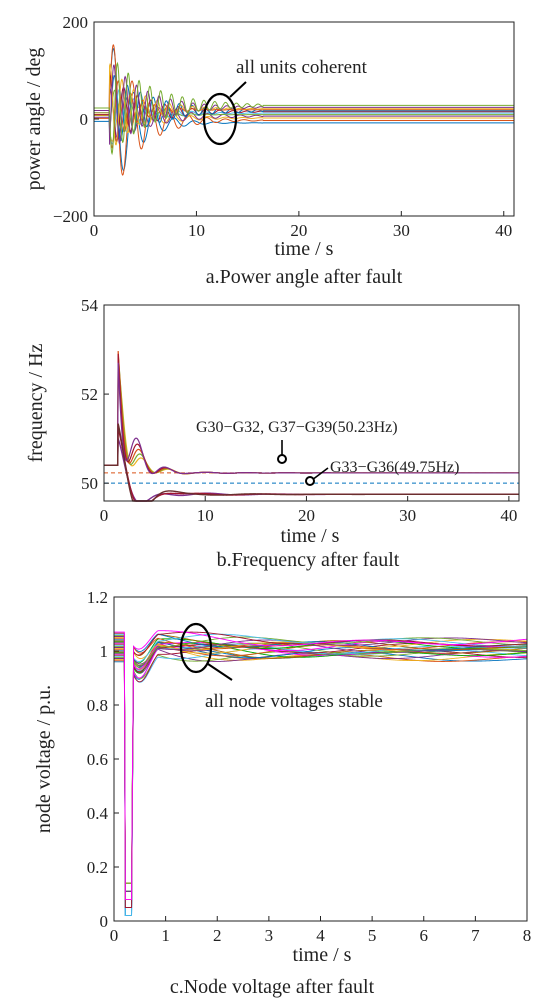  I want to click on coherence-pointer, so click(238, 89).